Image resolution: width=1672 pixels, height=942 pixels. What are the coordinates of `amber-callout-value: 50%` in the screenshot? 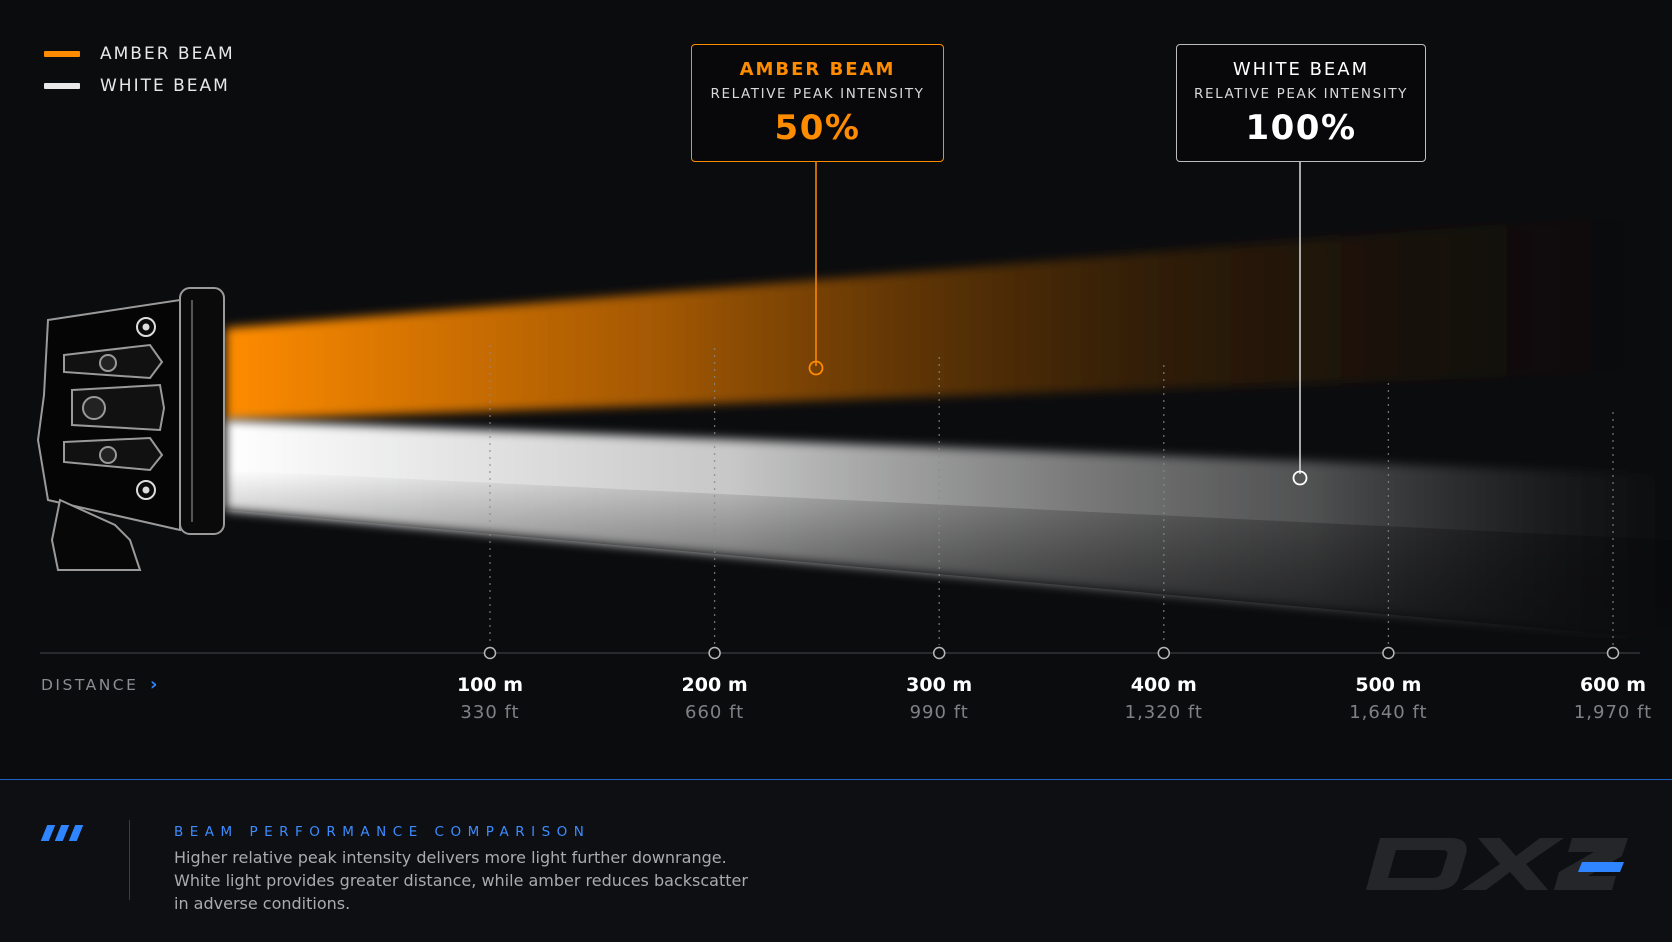 It's located at (817, 128).